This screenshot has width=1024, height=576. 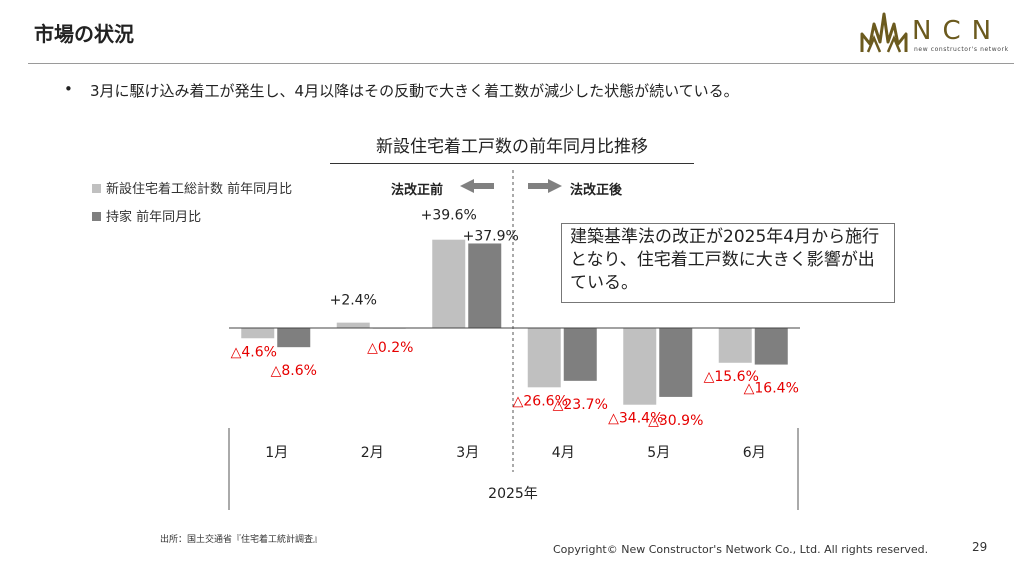 What do you see at coordinates (512, 148) in the screenshot?
I see `chart-title: 新設住宅着工戸数の前年同月比推移` at bounding box center [512, 148].